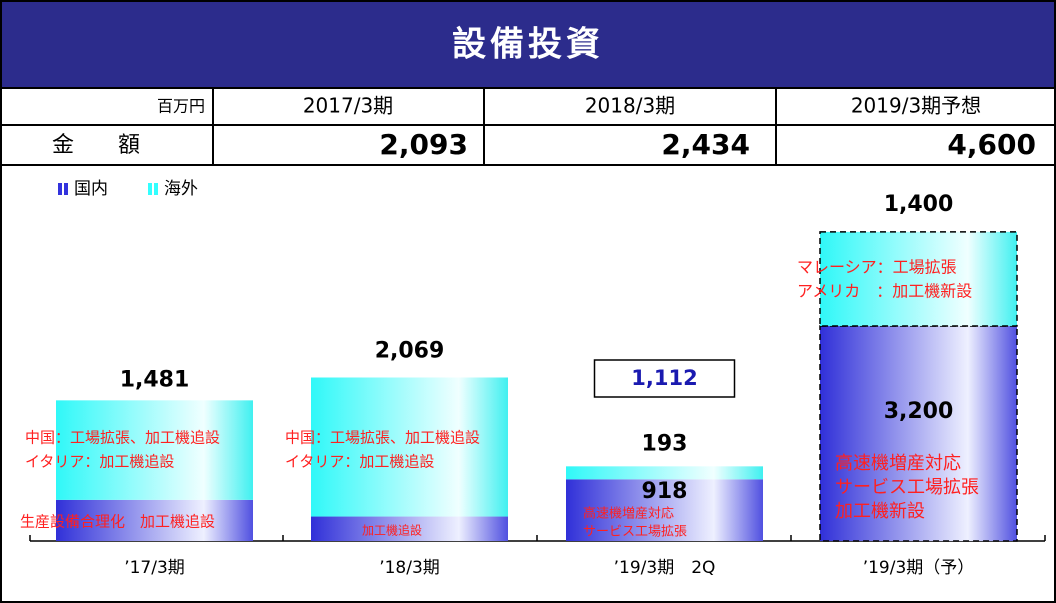  Describe the element at coordinates (409, 568) in the screenshot. I see `x-tick-label: ’18/3期` at that location.